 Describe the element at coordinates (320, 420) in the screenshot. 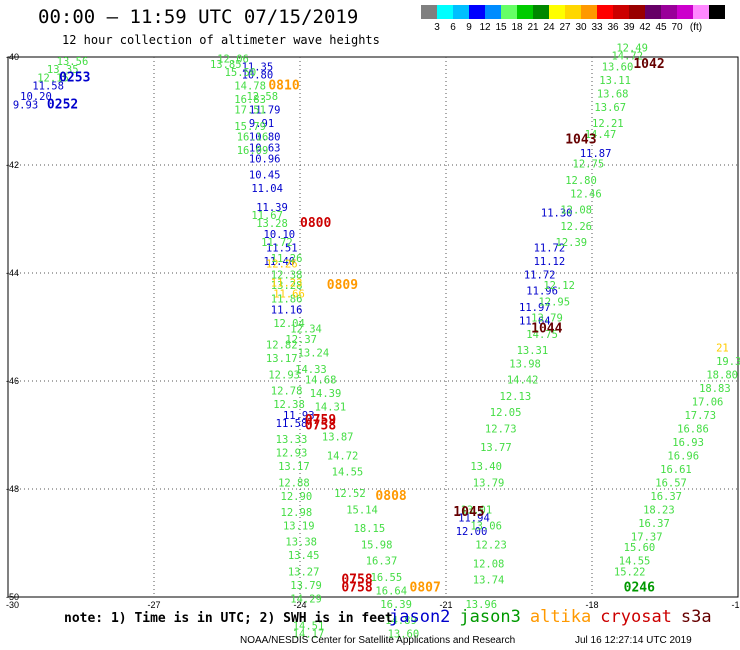

I see `pass-time-label: 0759` at that location.